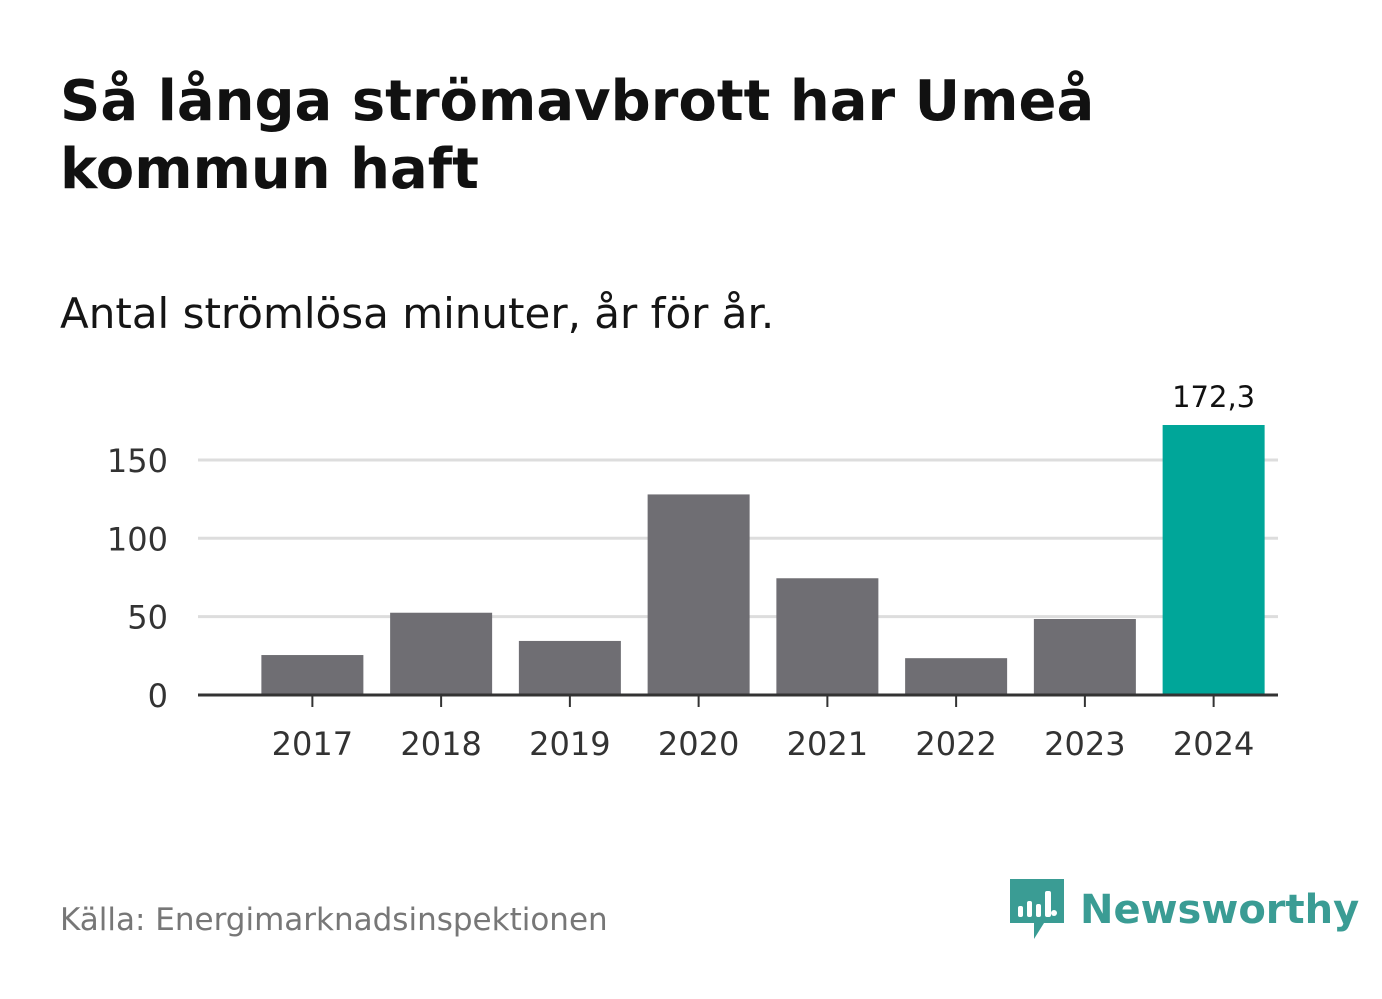 This screenshot has height=999, width=1382. Describe the element at coordinates (955, 744) in the screenshot. I see `x-tick-label: 2022` at that location.